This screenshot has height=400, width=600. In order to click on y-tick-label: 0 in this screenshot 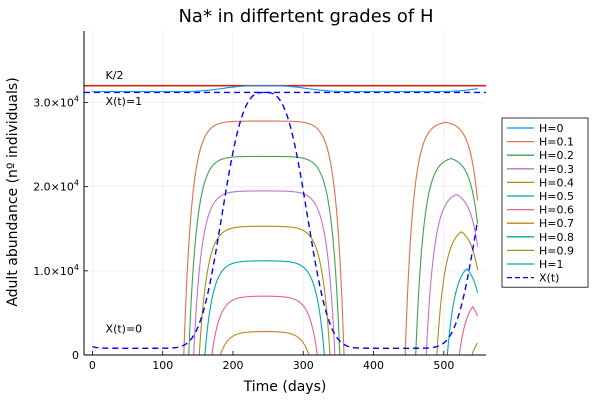, I will do `click(75, 355)`.